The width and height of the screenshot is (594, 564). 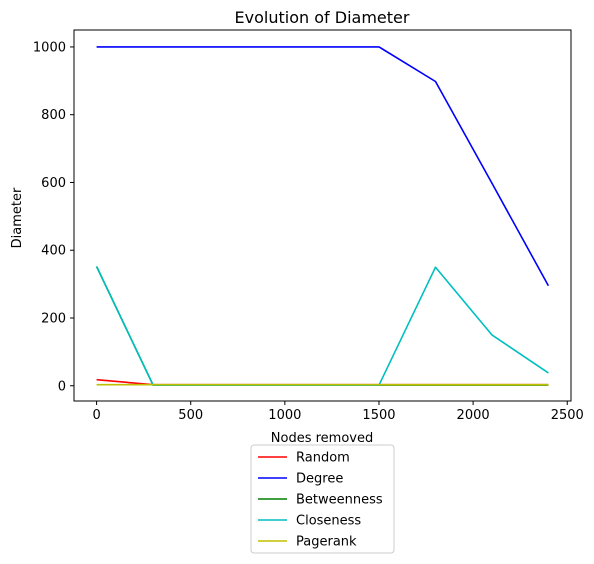 I want to click on y-axis-label: Diameter, so click(x=17, y=217).